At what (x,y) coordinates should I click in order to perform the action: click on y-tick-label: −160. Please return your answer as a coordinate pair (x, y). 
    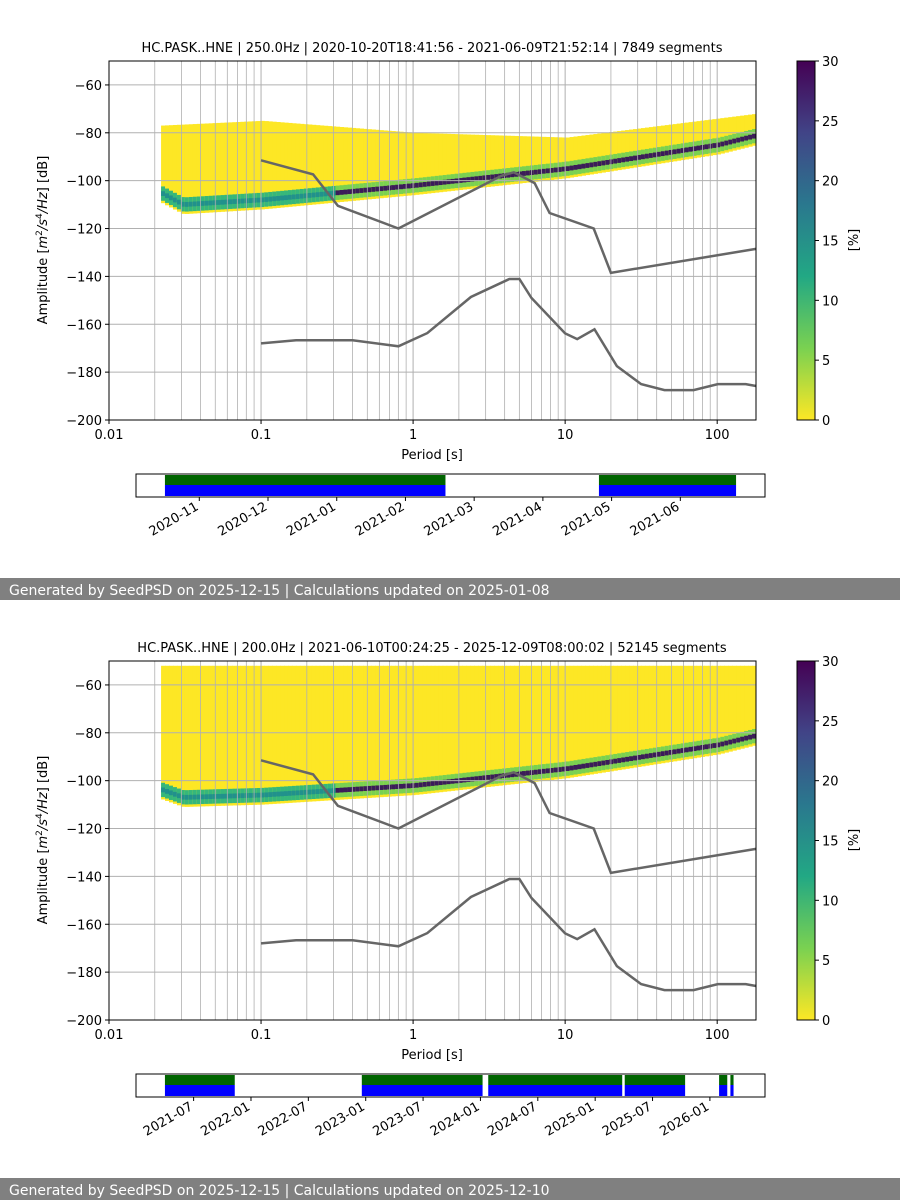
    Looking at the image, I should click on (84, 925).